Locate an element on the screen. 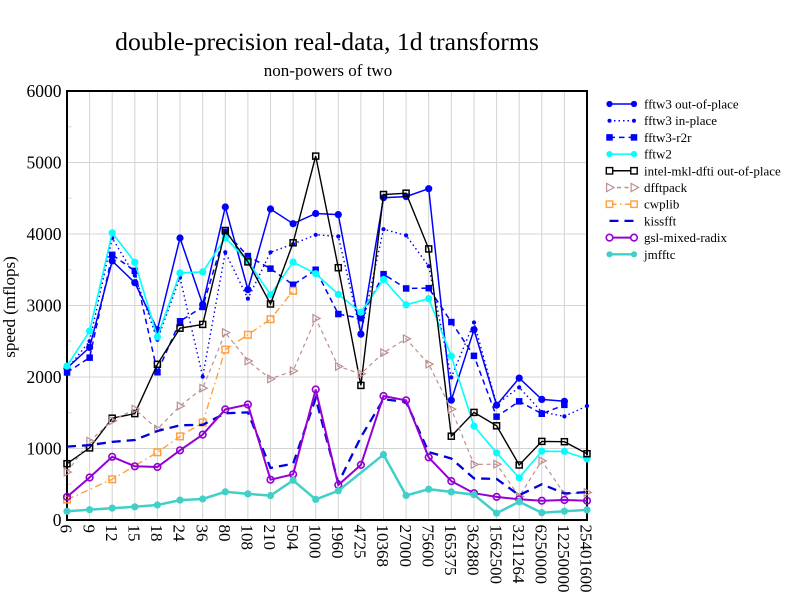 Image resolution: width=792 pixels, height=612 pixels. svg-text: jmfftc is located at coordinates (659, 254).